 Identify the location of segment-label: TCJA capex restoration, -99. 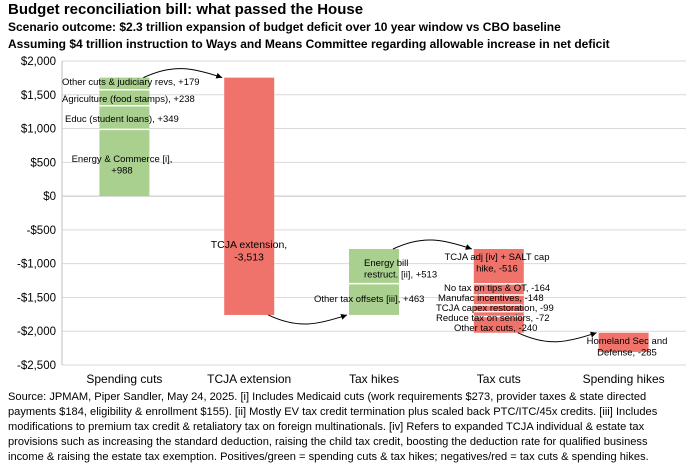
(495, 308).